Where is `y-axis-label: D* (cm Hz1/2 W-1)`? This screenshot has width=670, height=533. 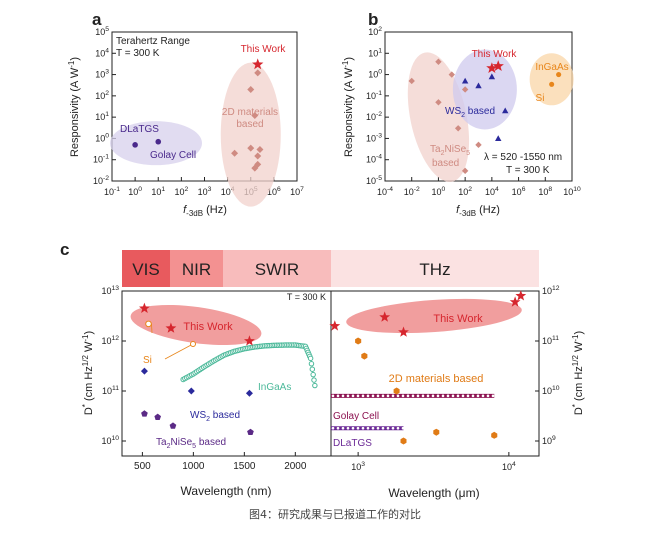
y-axis-label: D* (cm Hz1/2 W-1) is located at coordinates (578, 373).